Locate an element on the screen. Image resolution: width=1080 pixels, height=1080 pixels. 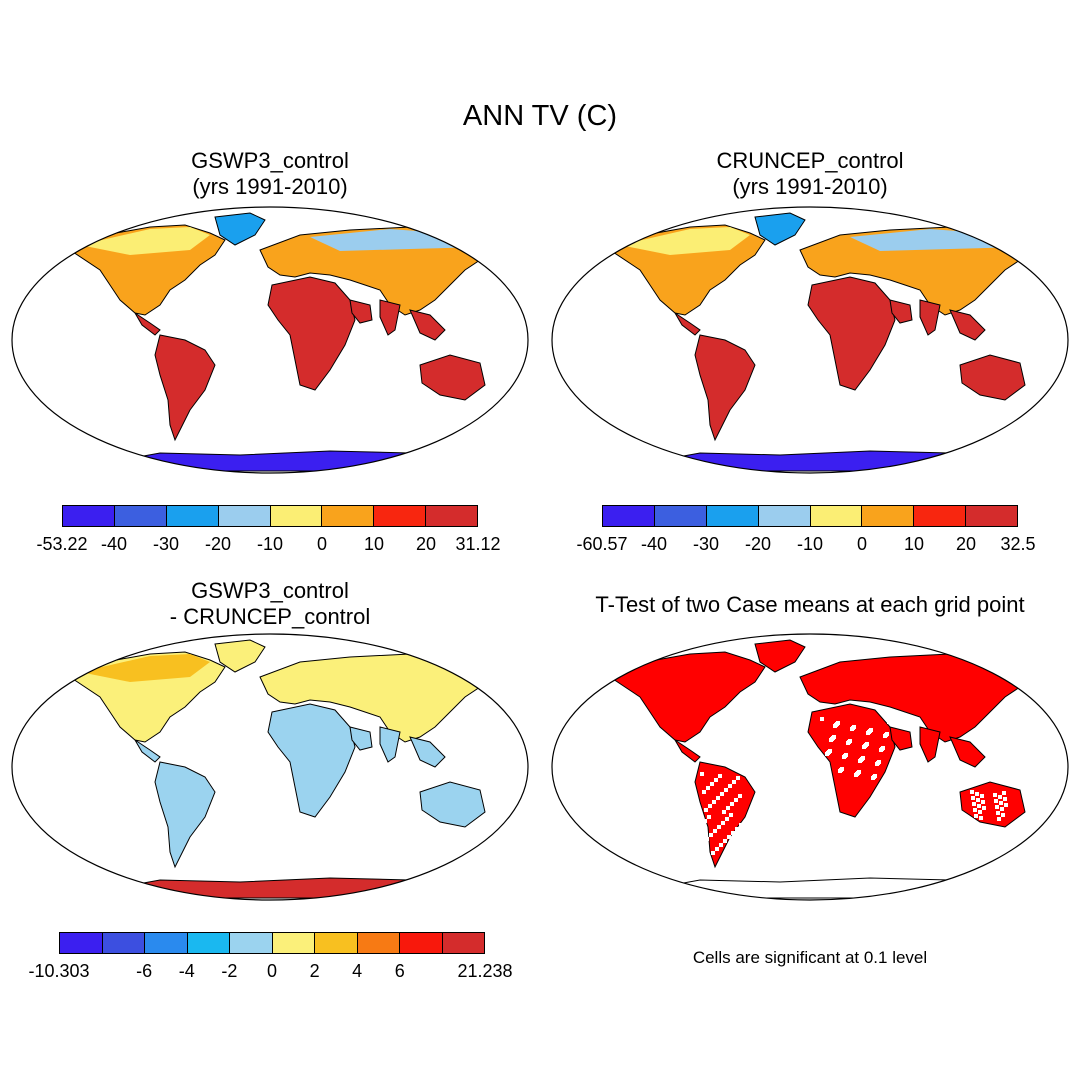
colorbar-tick-label: -4 is located at coordinates (186, 971).